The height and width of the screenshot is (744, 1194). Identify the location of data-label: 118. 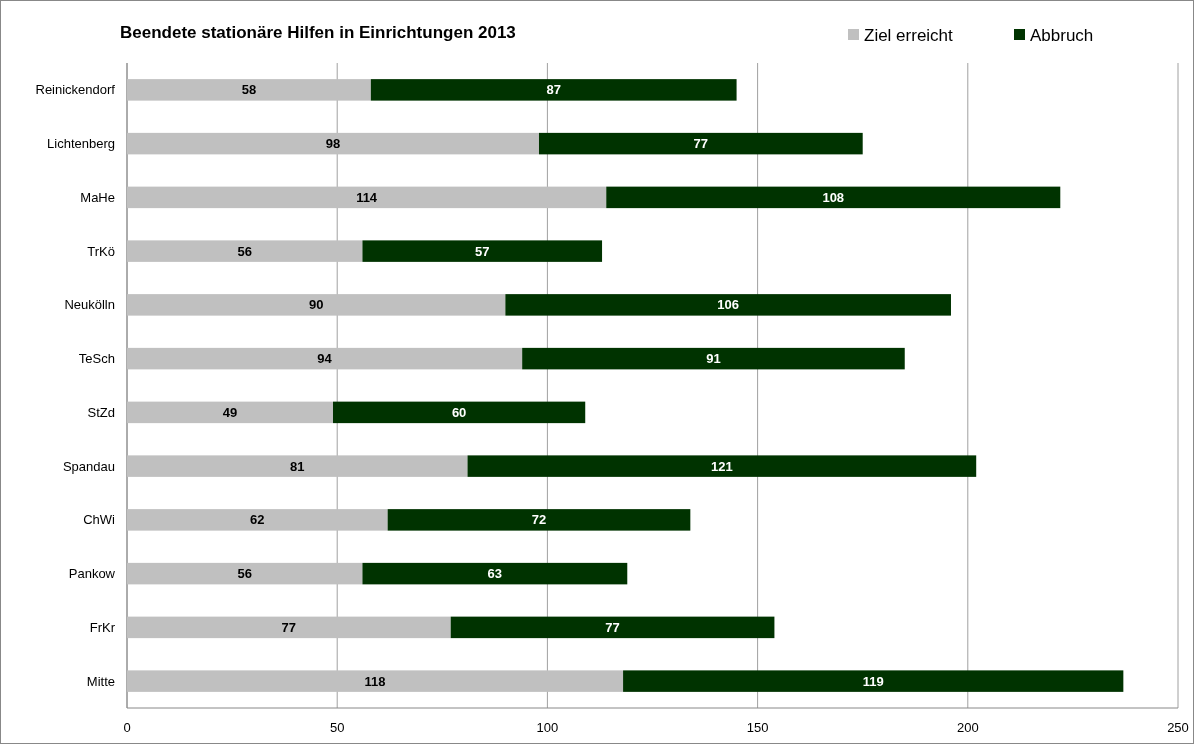
(375, 681).